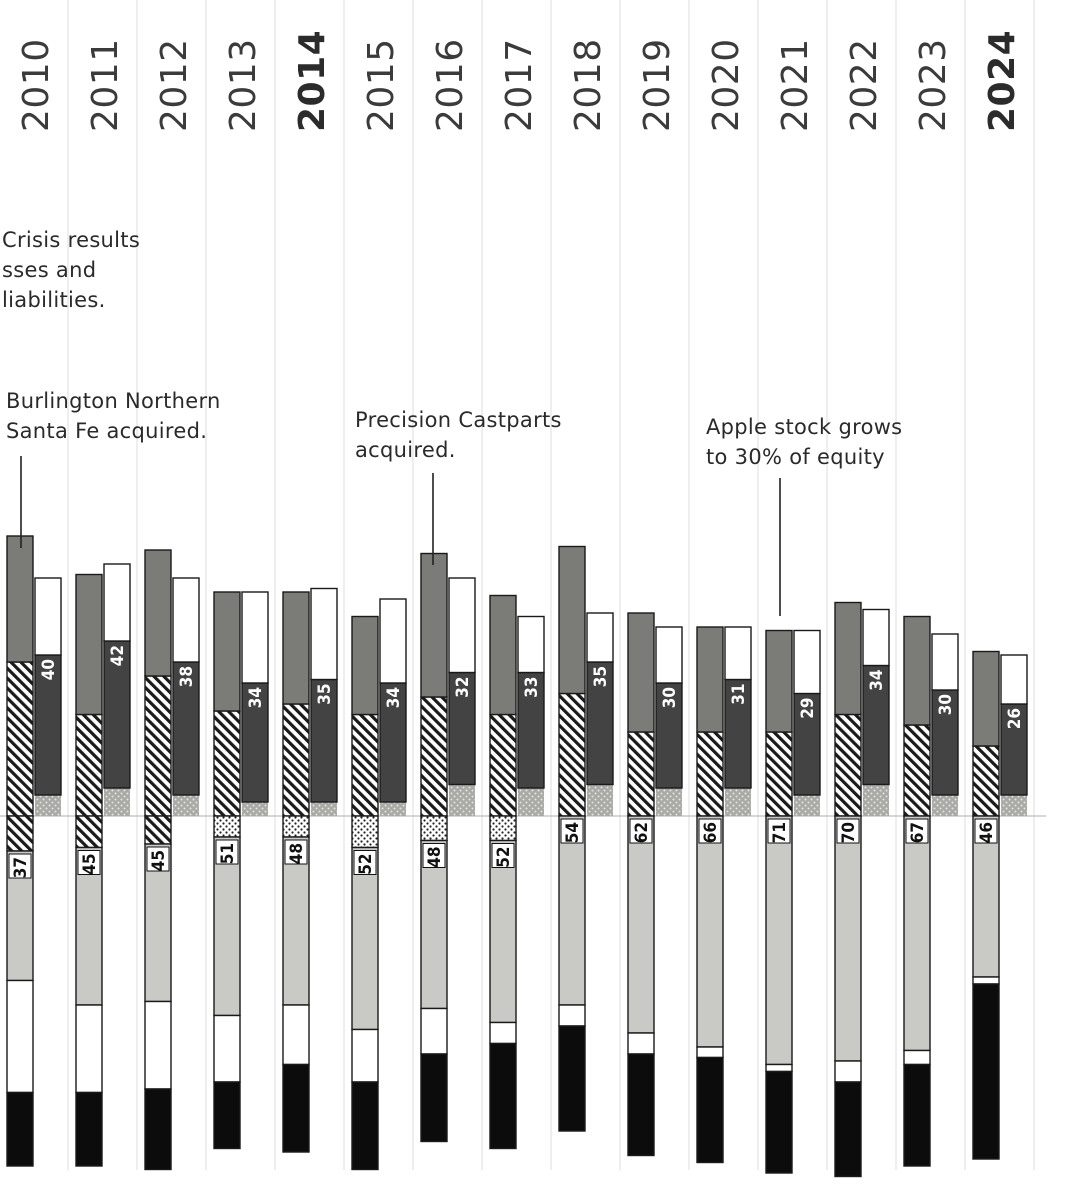  What do you see at coordinates (405, 450) in the screenshot?
I see `annotation-line: acquired.` at bounding box center [405, 450].